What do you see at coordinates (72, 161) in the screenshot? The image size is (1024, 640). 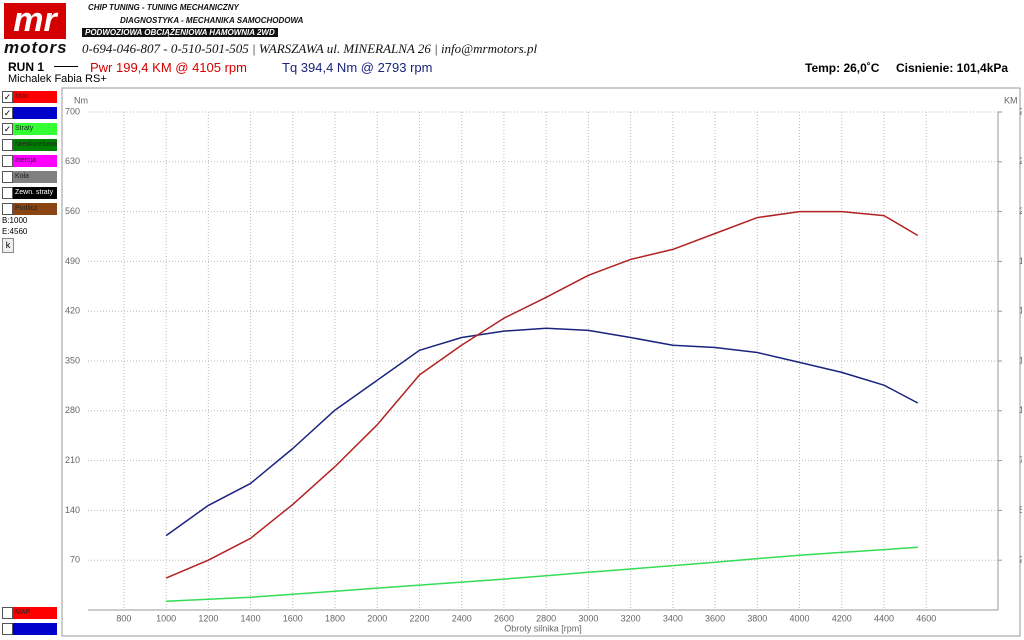 I see `y-tick-label: 630` at bounding box center [72, 161].